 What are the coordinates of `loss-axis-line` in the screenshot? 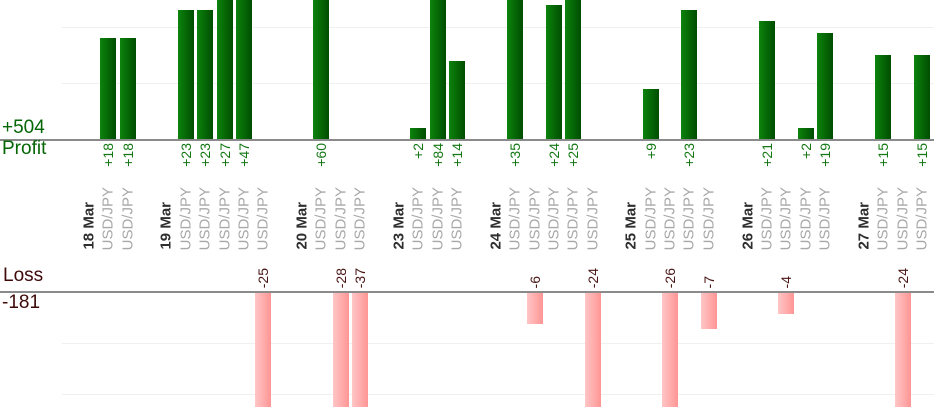 It's located at (467, 292).